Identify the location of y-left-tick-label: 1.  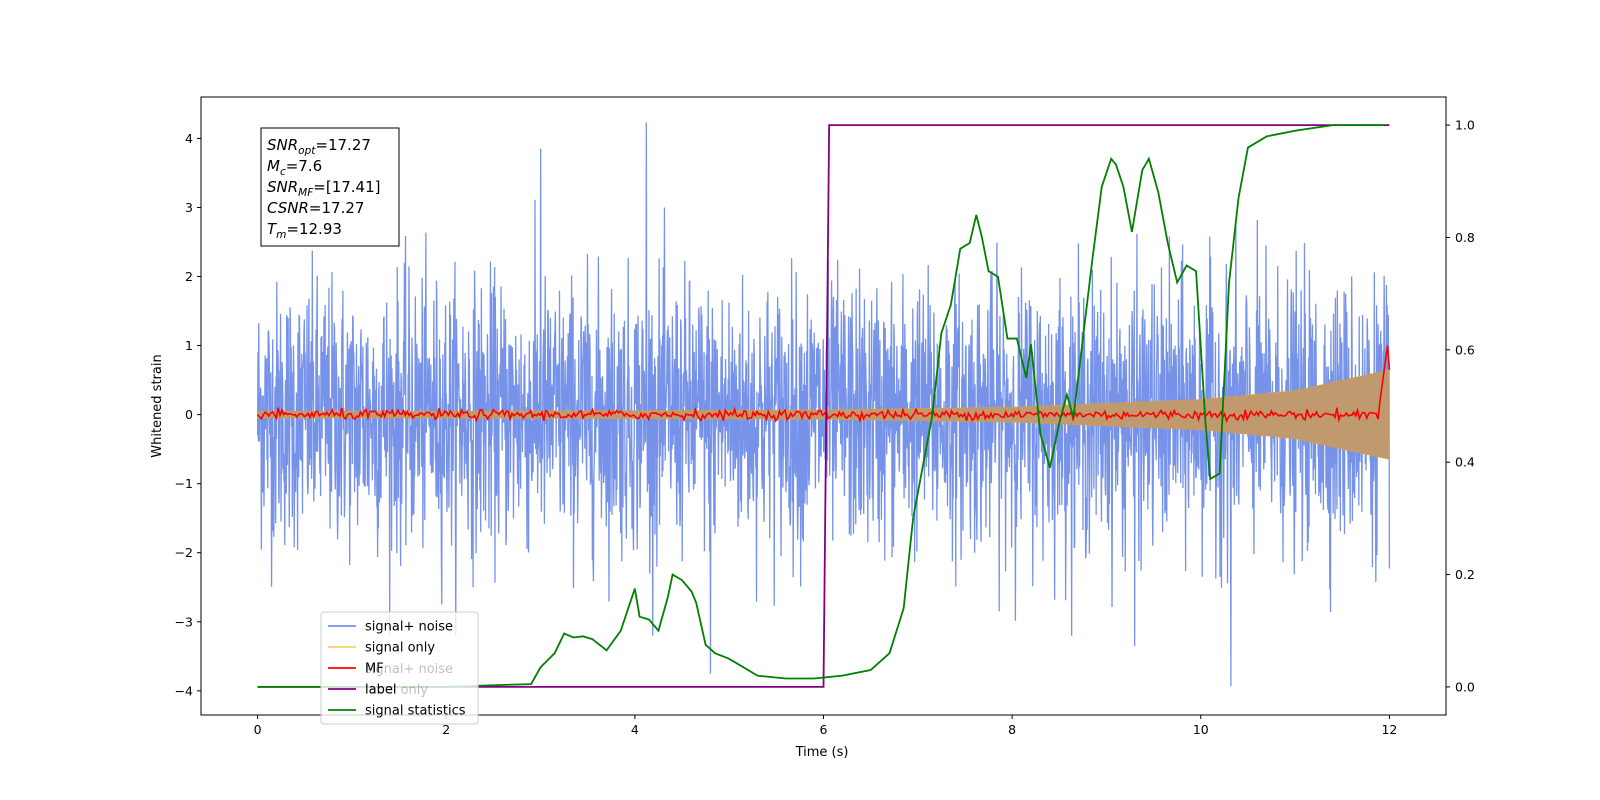
(189, 345).